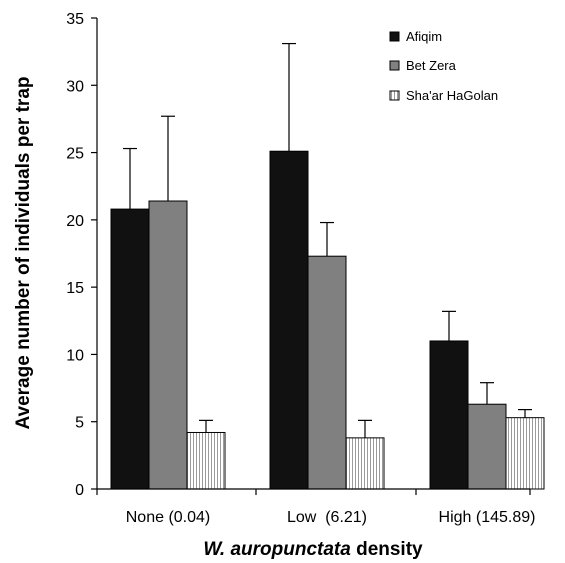 The width and height of the screenshot is (565, 563). What do you see at coordinates (394, 65) in the screenshot?
I see `legend-swatch-bet-zera` at bounding box center [394, 65].